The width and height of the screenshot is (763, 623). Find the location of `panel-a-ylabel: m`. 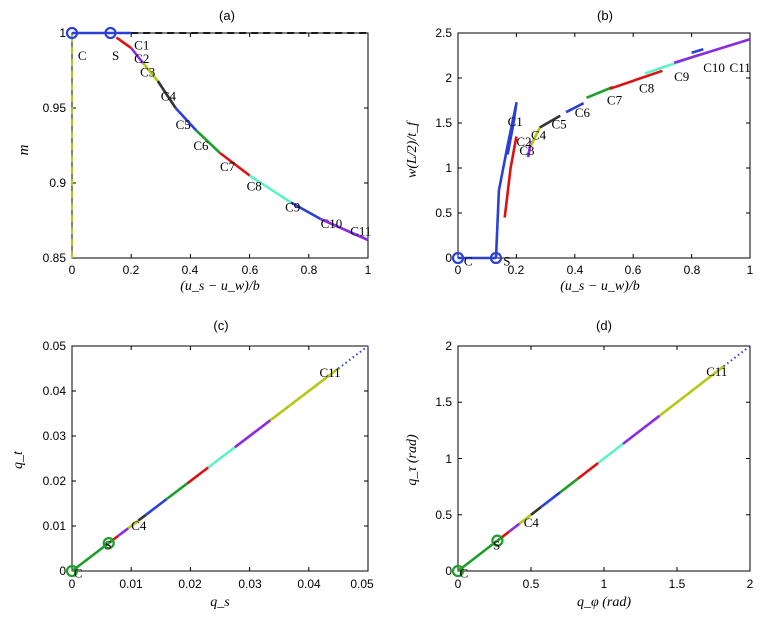

panel-a-ylabel: m is located at coordinates (24, 149).